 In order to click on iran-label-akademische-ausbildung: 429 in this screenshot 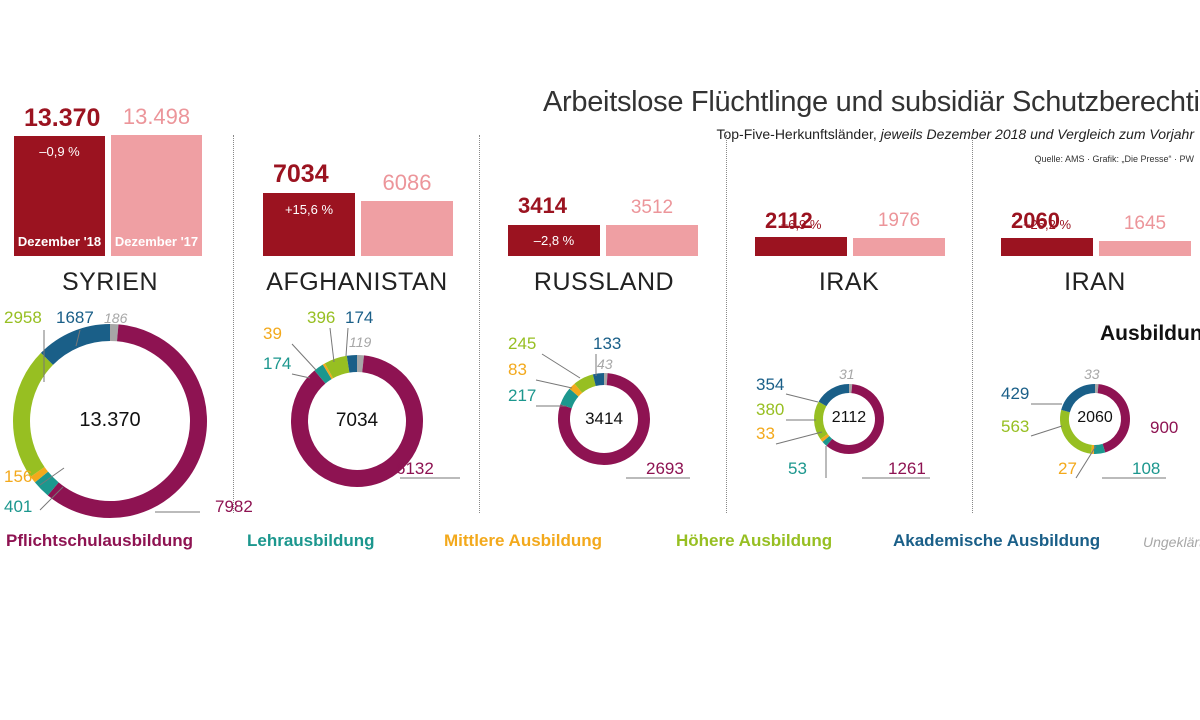, I will do `click(1015, 393)`.